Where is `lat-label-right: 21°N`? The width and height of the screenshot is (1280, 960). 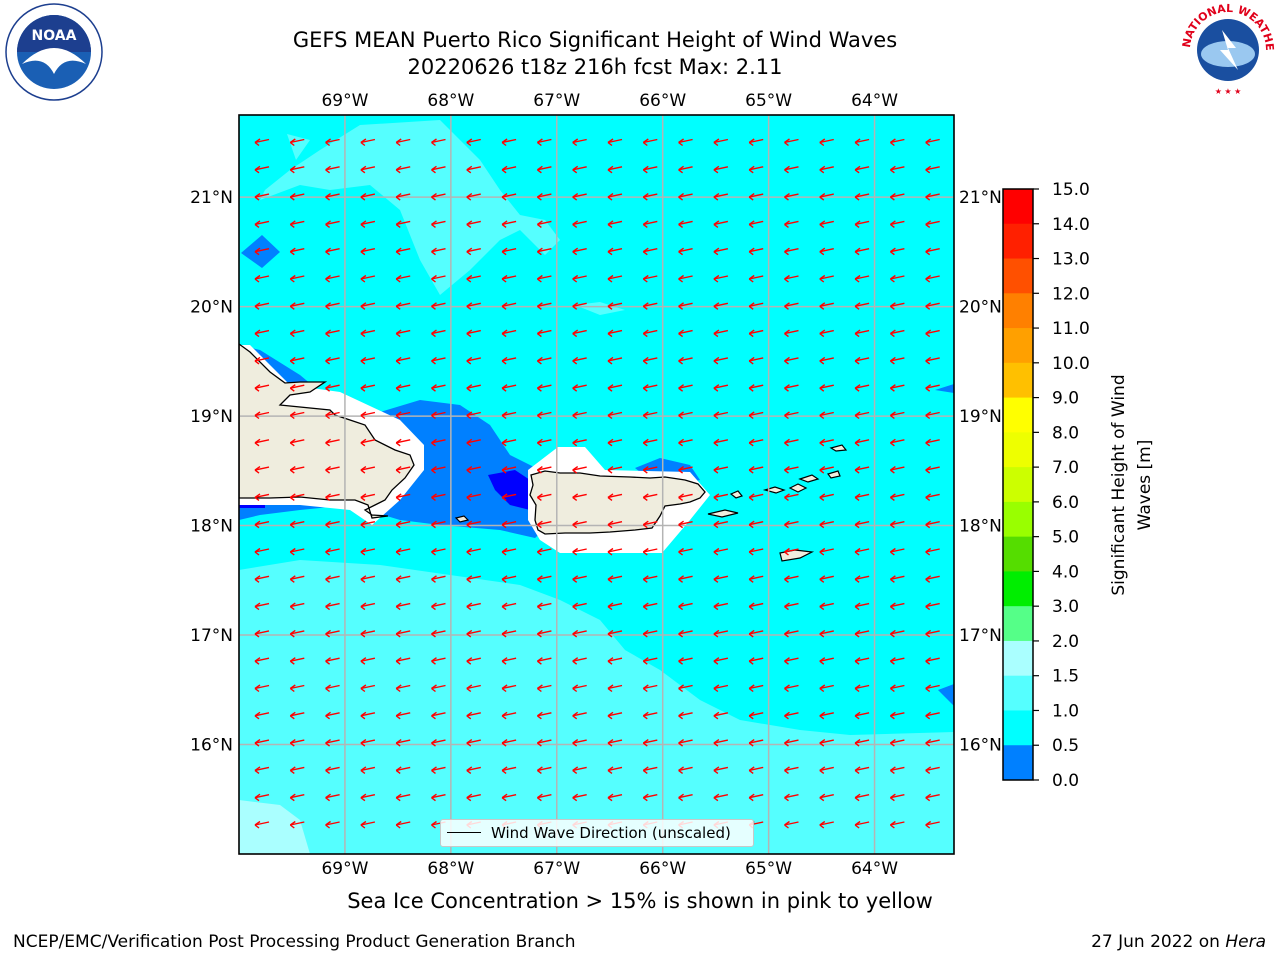
lat-label-right: 21°N is located at coordinates (980, 198).